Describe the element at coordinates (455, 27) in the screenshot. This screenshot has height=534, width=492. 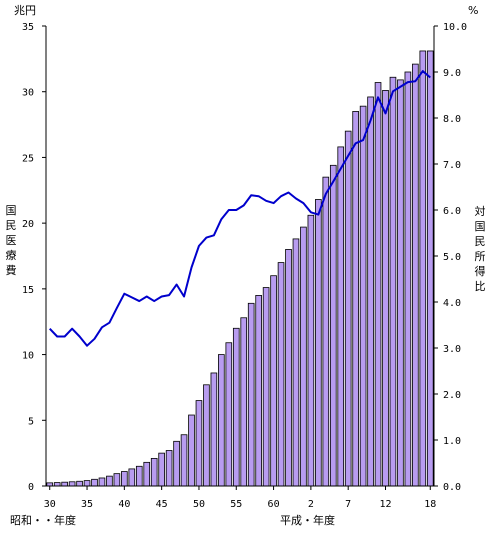
I see `right-tick-label: 10.0` at that location.